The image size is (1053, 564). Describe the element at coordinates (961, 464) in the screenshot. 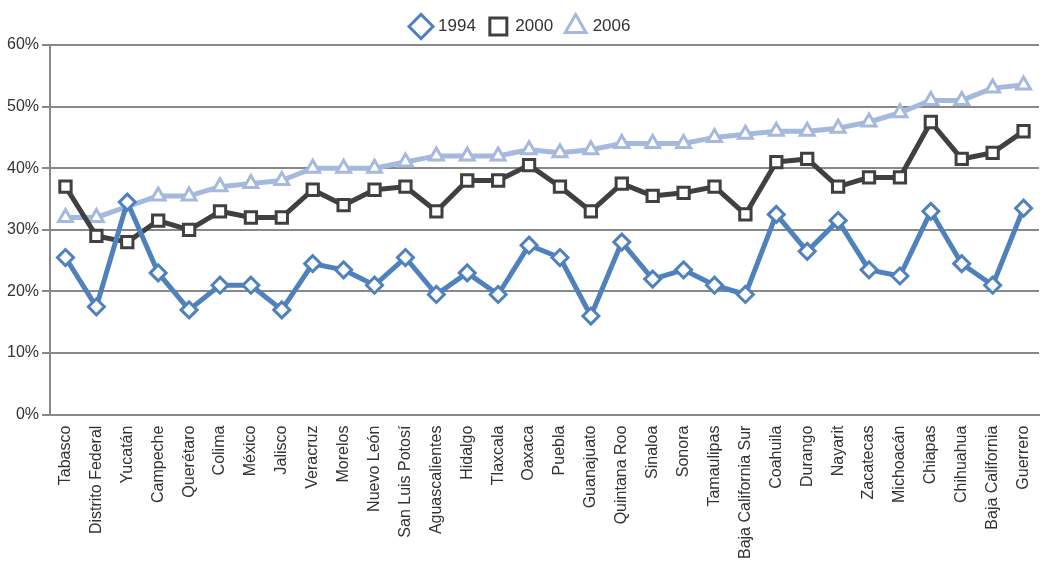

I see `x-tick-label: Chihuahua` at that location.